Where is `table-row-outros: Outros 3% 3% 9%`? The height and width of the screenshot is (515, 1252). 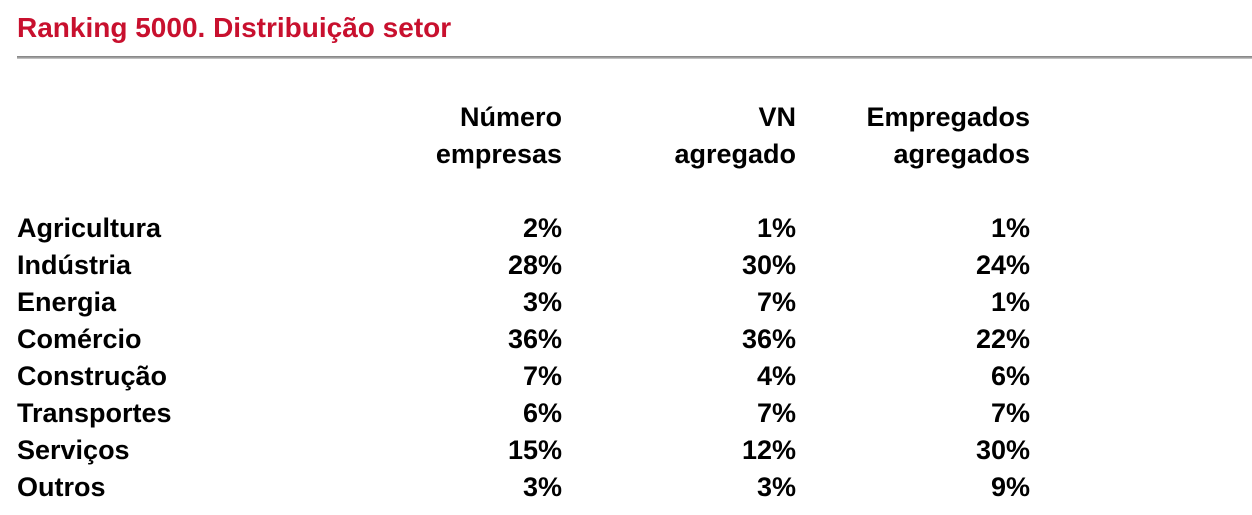
table-row-outros: Outros 3% 3% 9% is located at coordinates (523, 487).